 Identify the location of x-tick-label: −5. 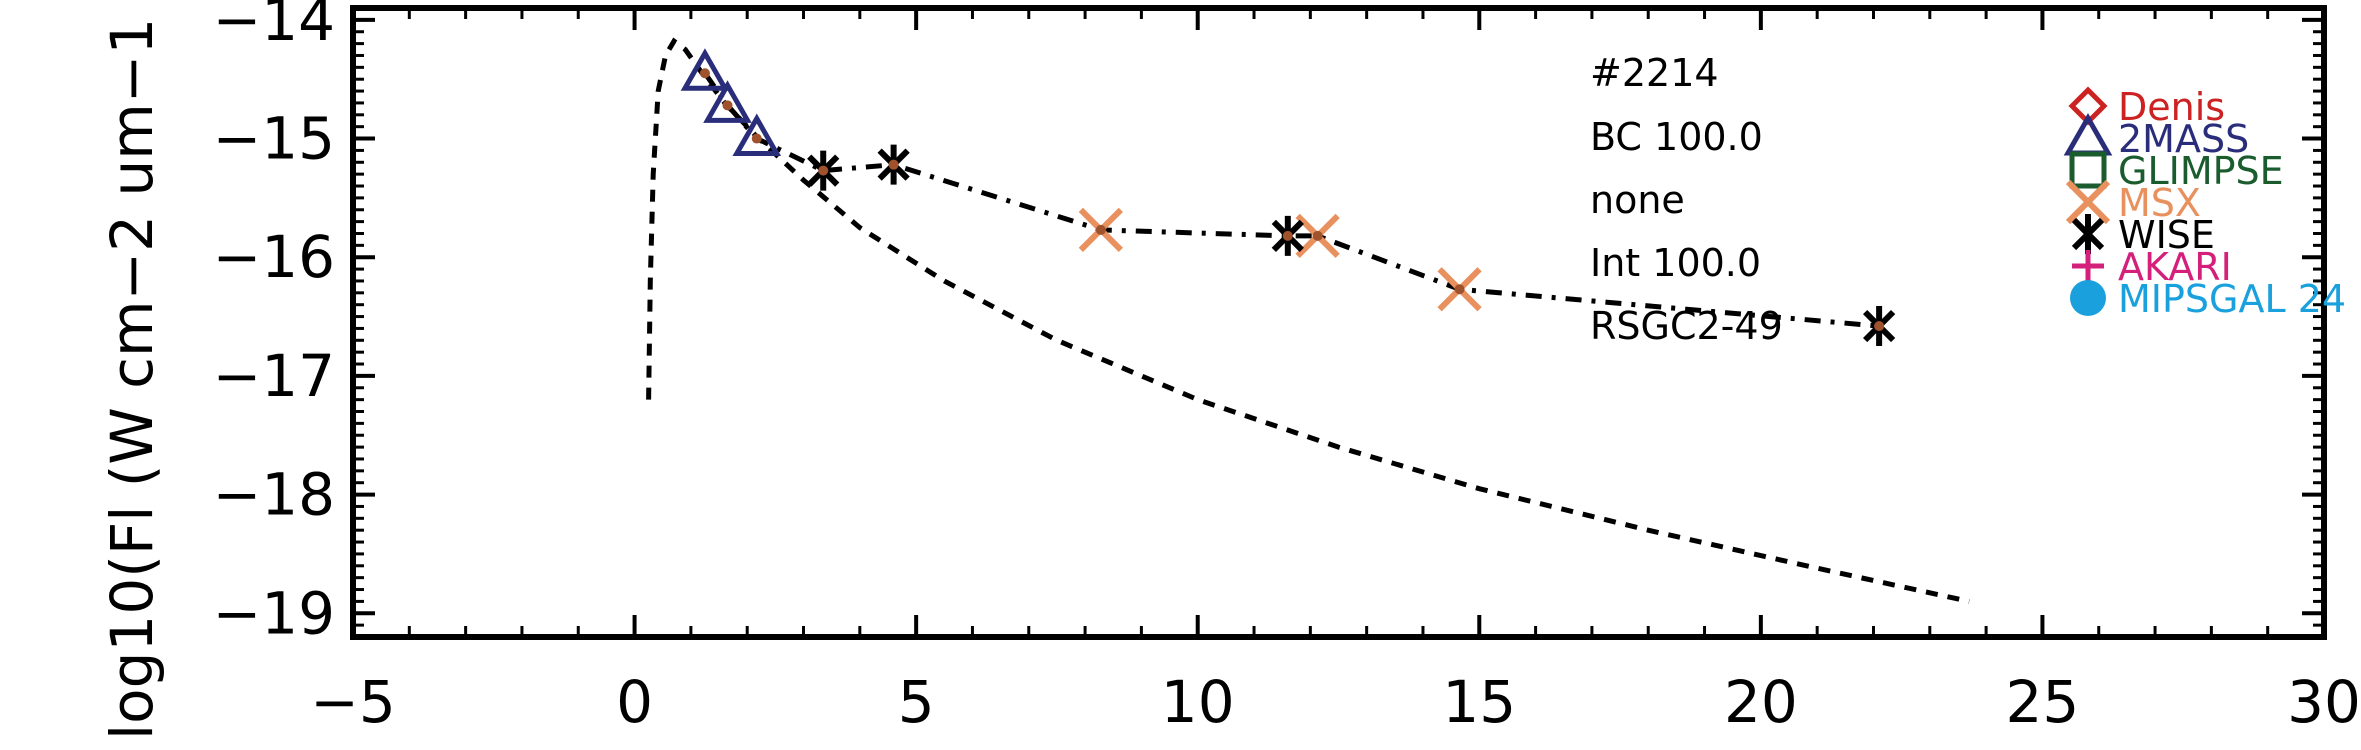
(353, 702).